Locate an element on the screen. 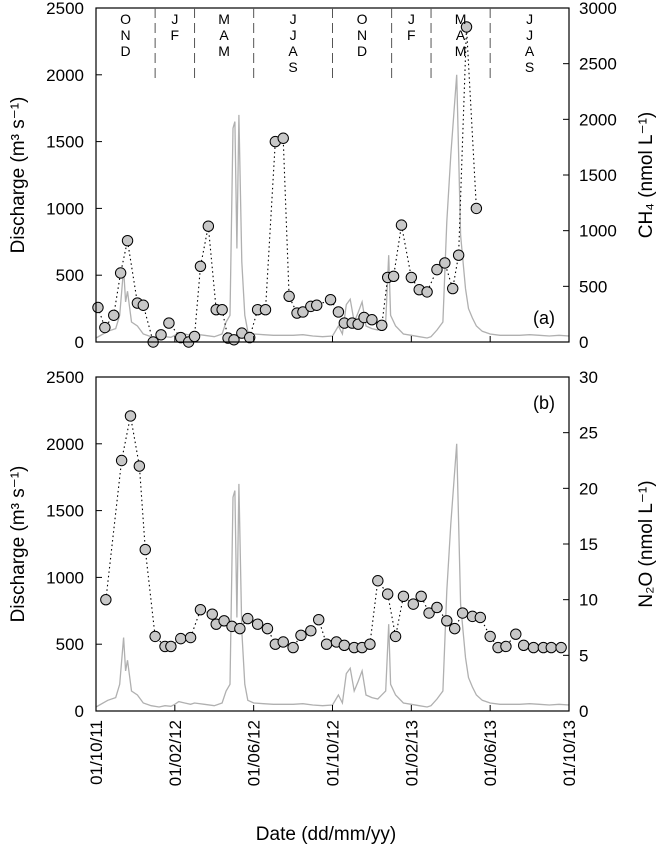 The height and width of the screenshot is (850, 667). season-letter: D is located at coordinates (362, 51).